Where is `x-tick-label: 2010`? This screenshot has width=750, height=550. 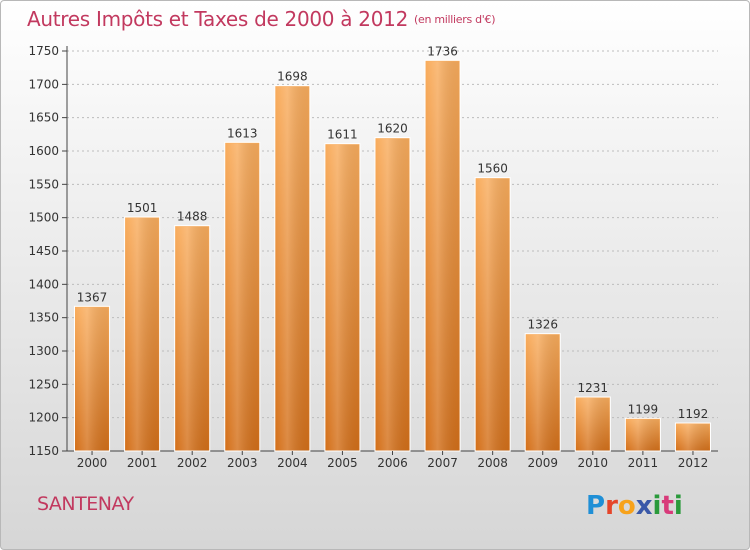
x-tick-label: 2010 is located at coordinates (593, 463).